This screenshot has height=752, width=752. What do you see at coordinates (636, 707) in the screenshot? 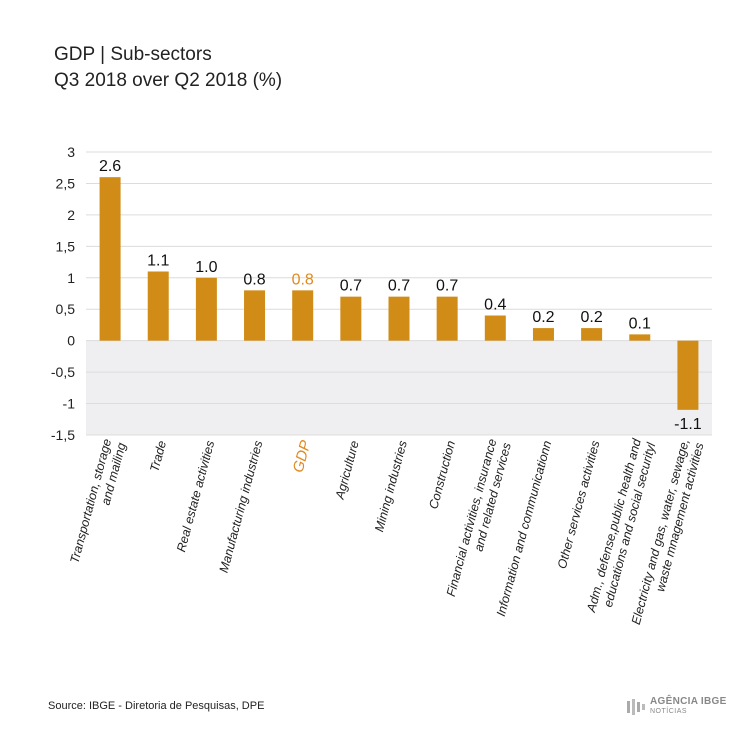
I see `ibge-logo-icon` at bounding box center [636, 707].